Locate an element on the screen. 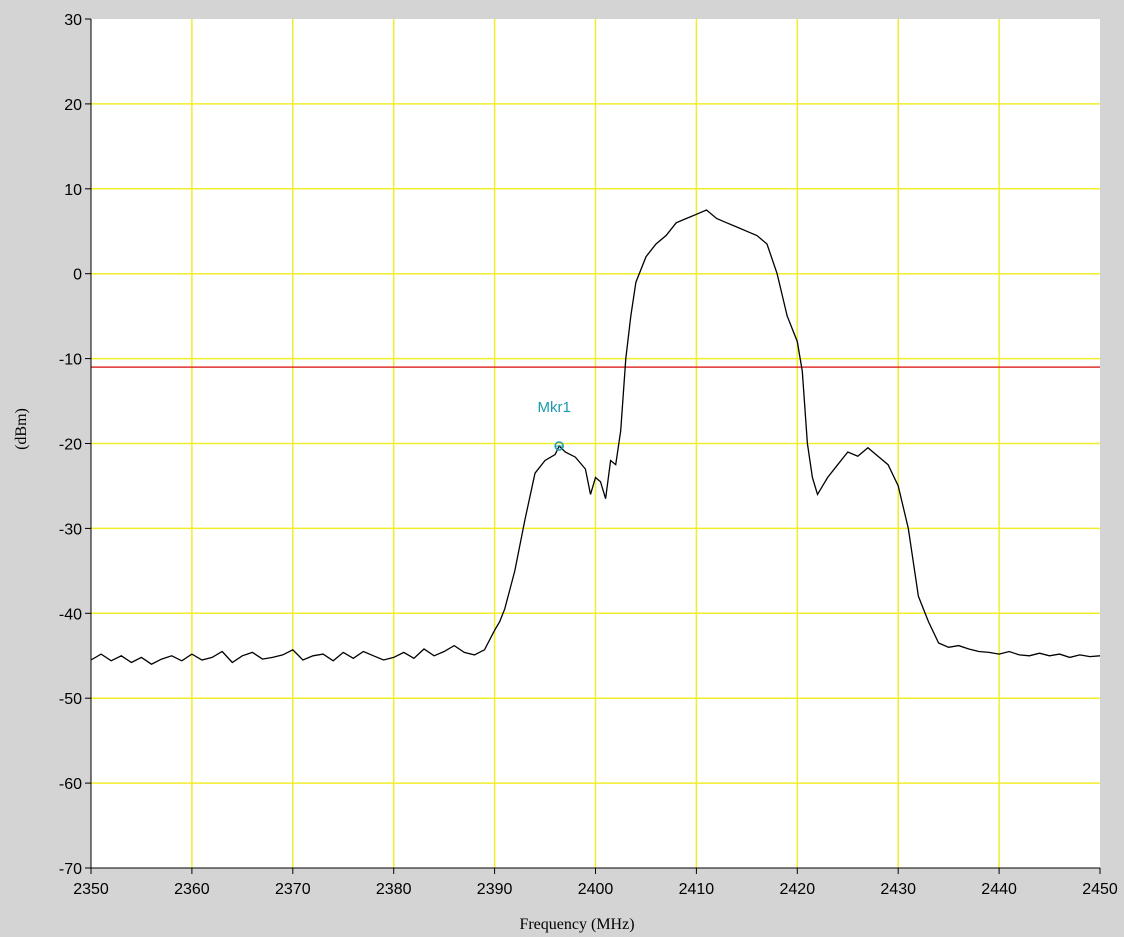  x-tick-label: 2370 is located at coordinates (293, 889).